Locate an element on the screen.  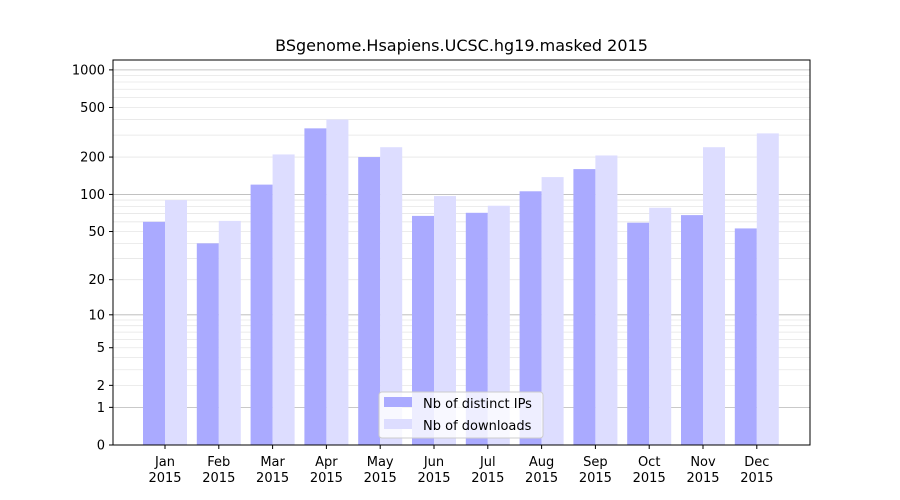
x-tick-label-month: Jul is located at coordinates (487, 462).